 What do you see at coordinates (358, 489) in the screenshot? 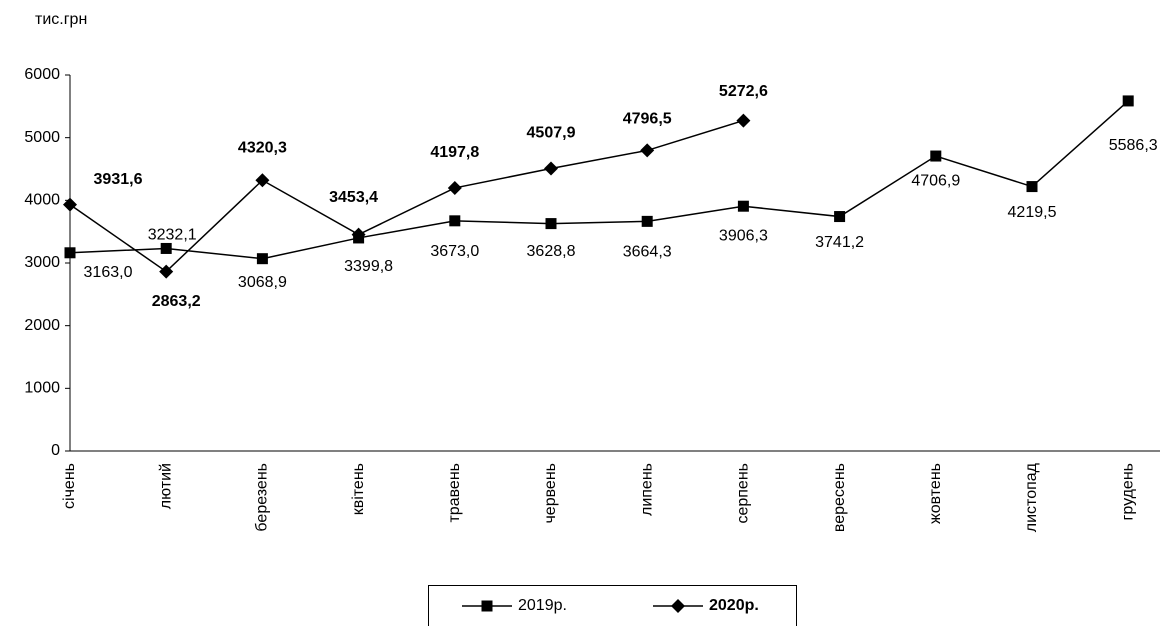
I see `x-tick-label: квітень` at bounding box center [358, 489].